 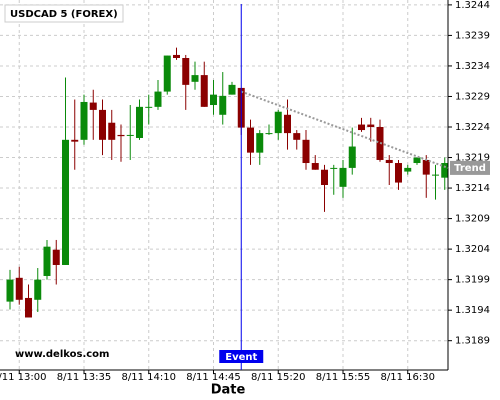 I want to click on x-axis-title: Date, so click(x=228, y=390).